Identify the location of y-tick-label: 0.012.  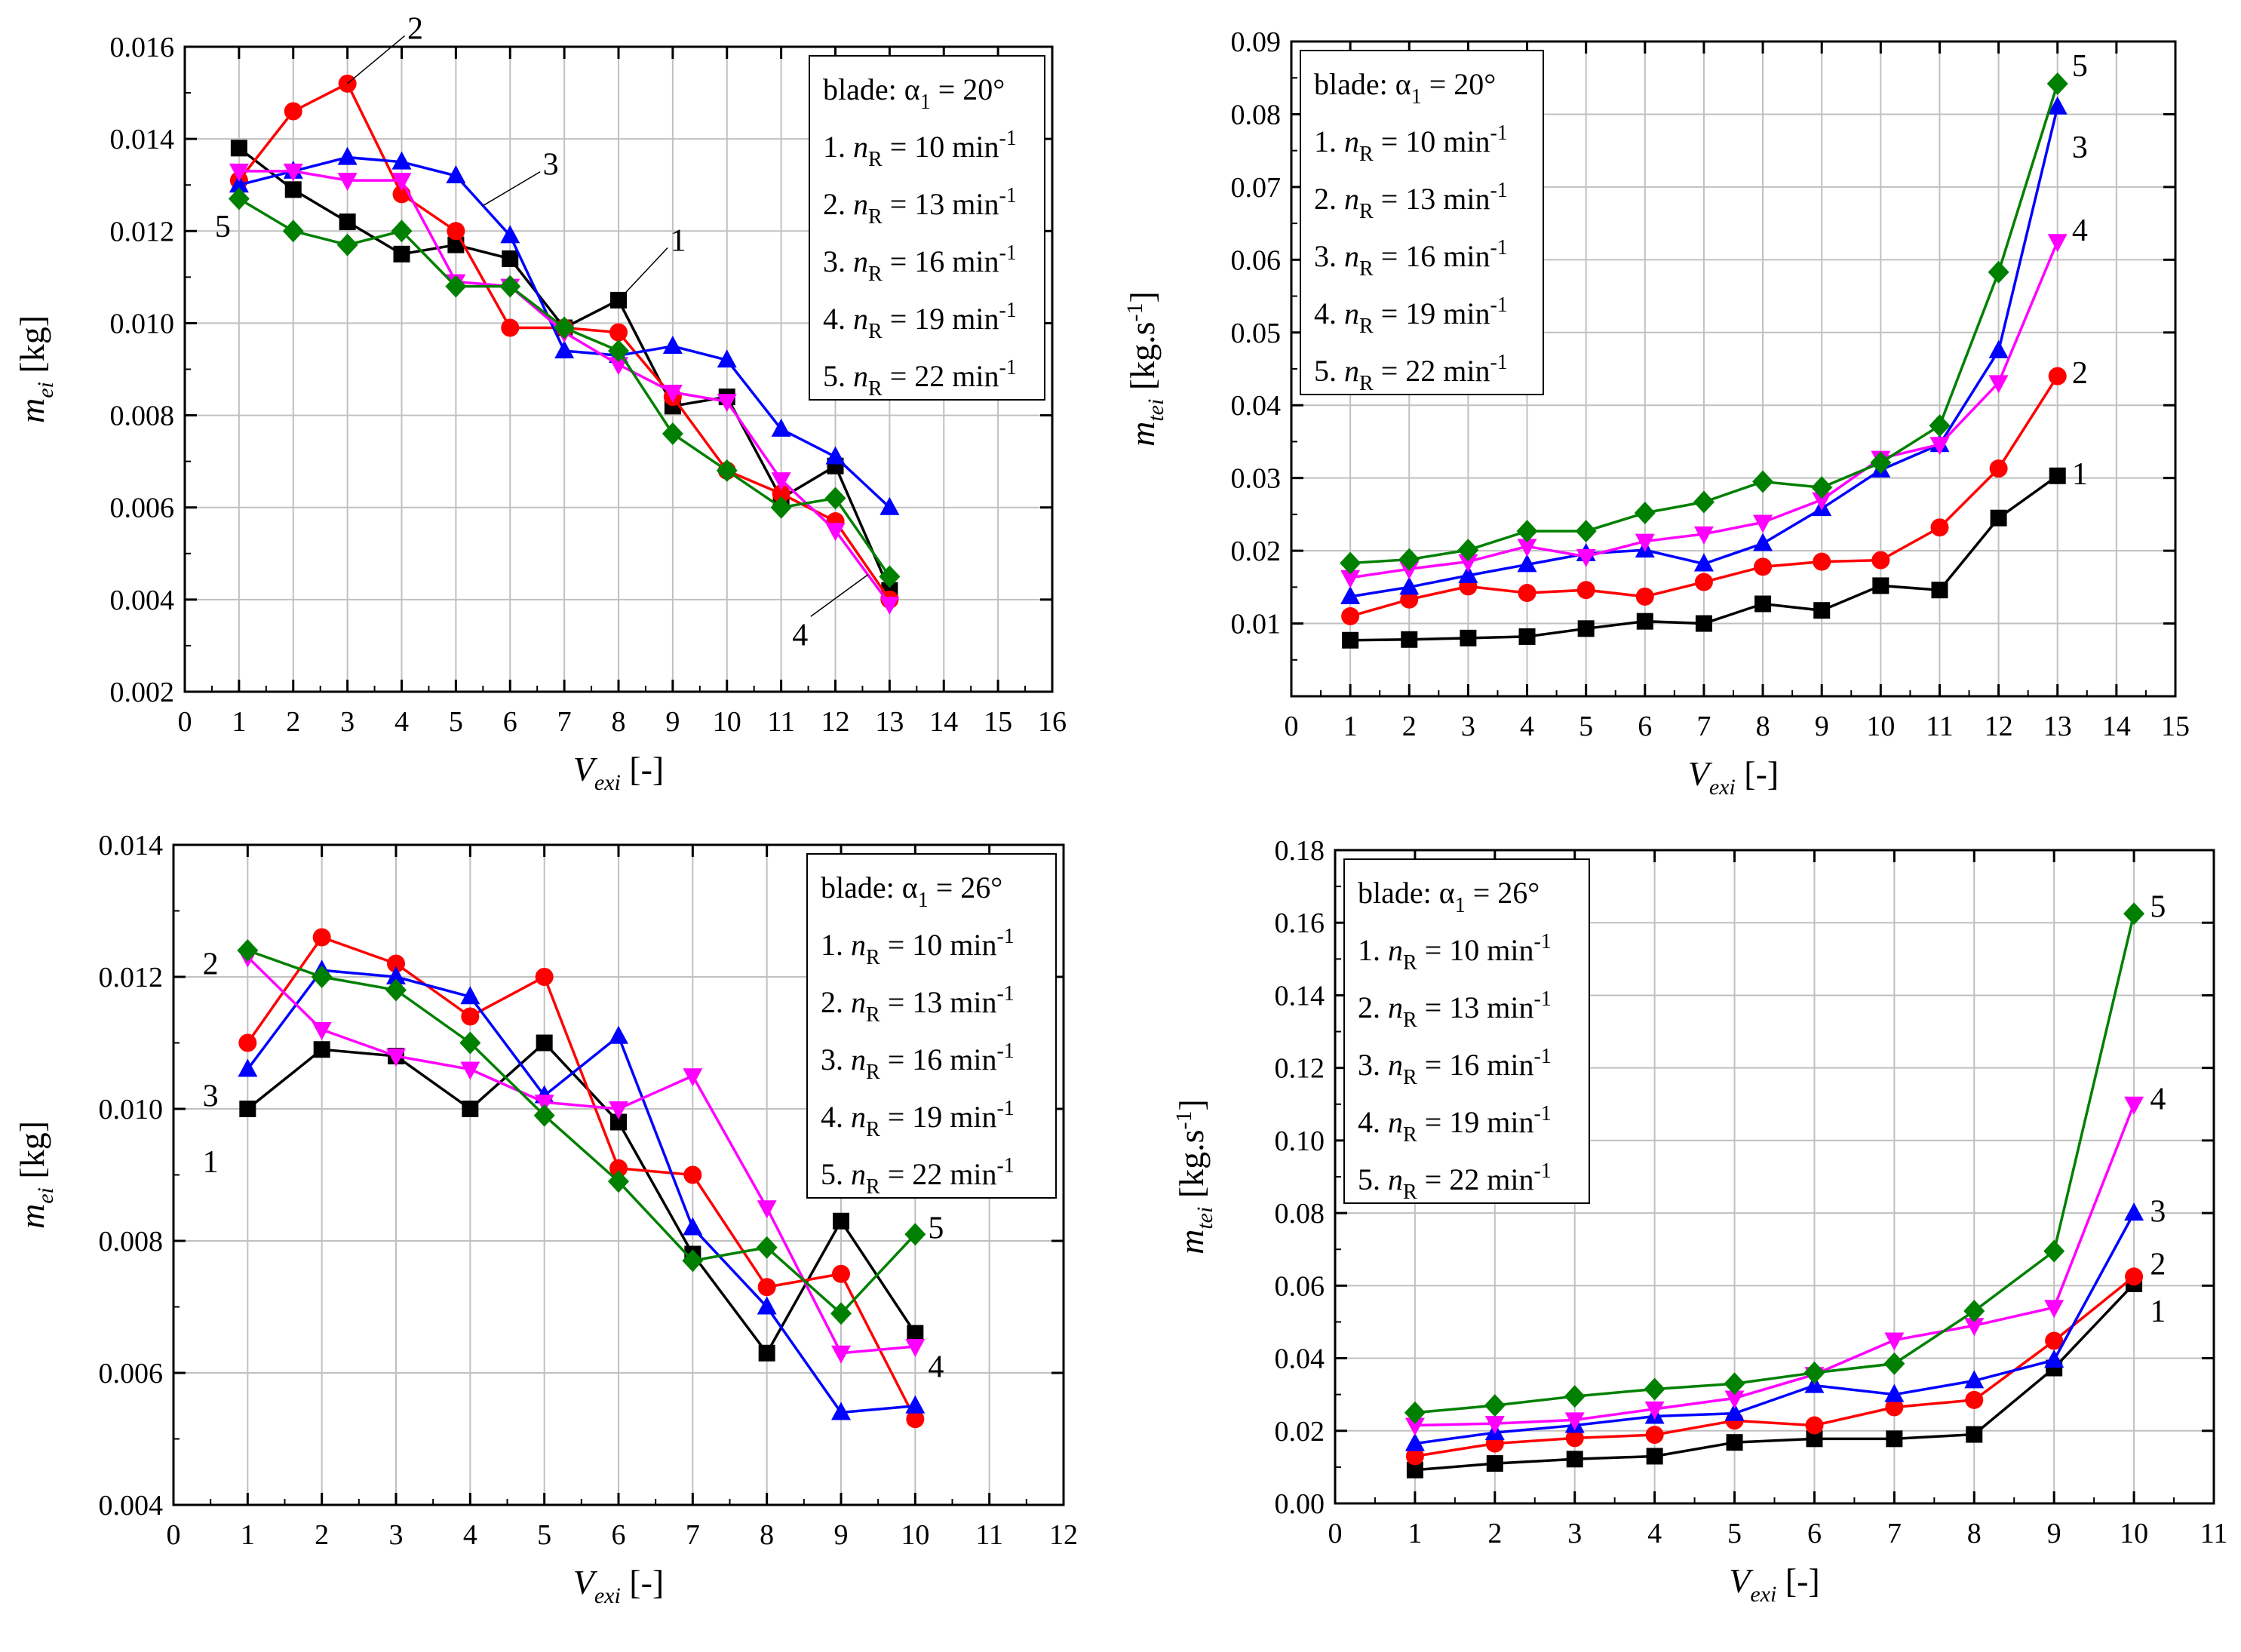
(131, 978).